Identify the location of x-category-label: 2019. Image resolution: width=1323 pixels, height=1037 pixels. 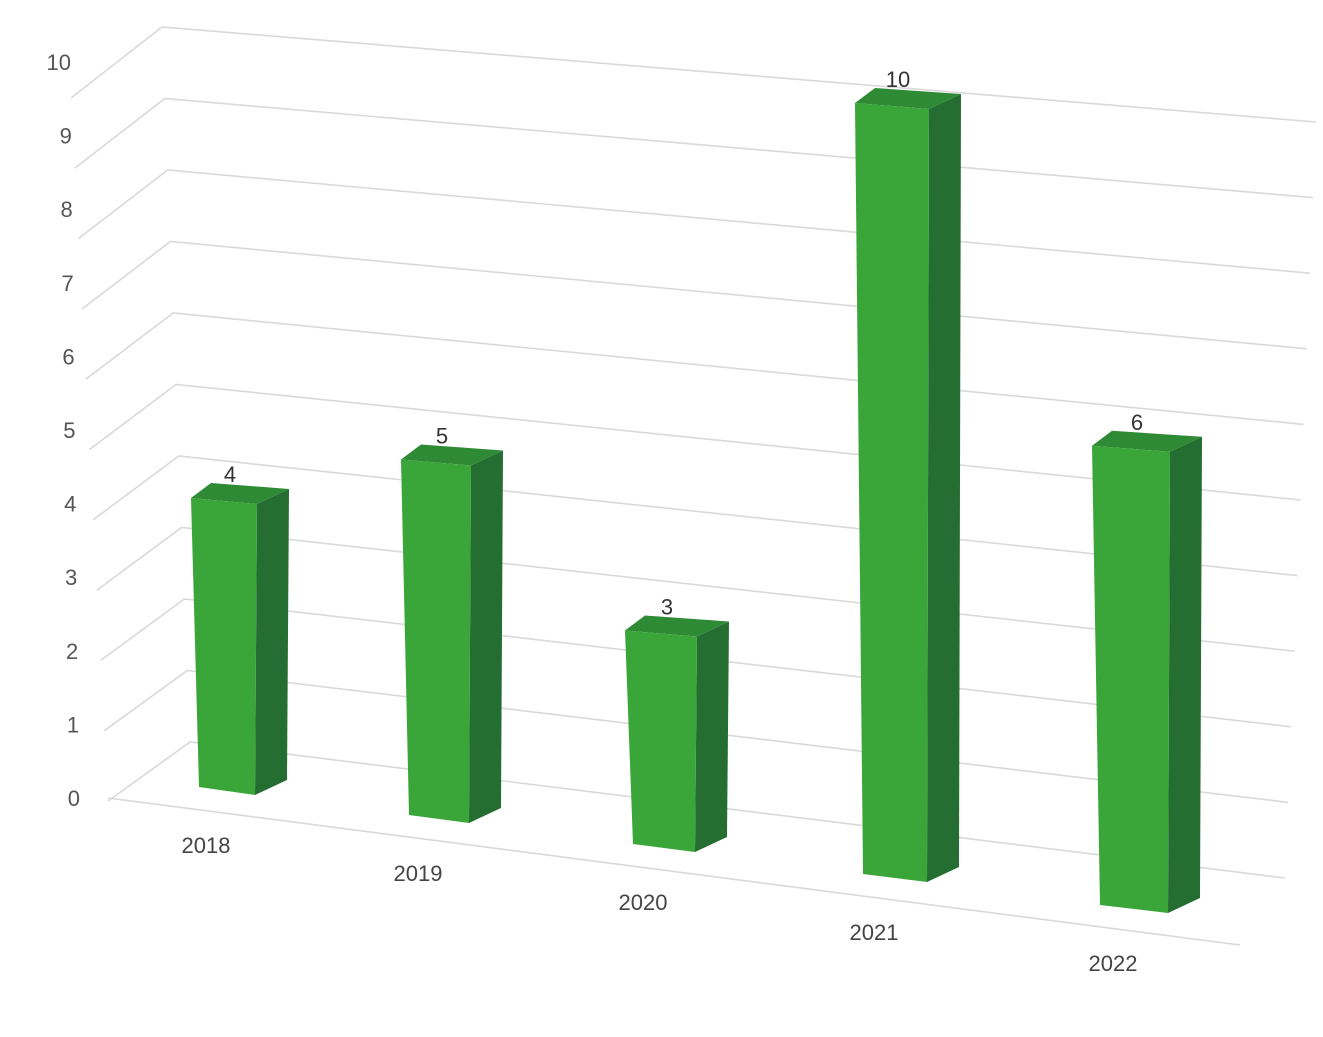
(418, 873).